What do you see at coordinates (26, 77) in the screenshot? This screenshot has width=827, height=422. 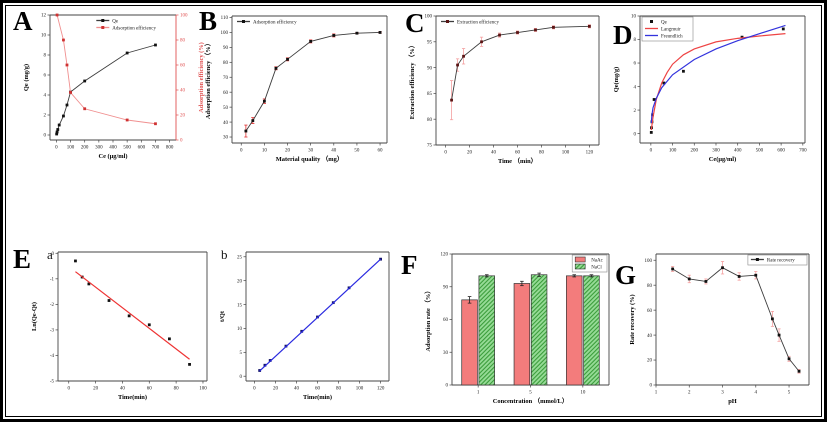 I see `svg-text: Qe (mg/g)` at bounding box center [26, 77].